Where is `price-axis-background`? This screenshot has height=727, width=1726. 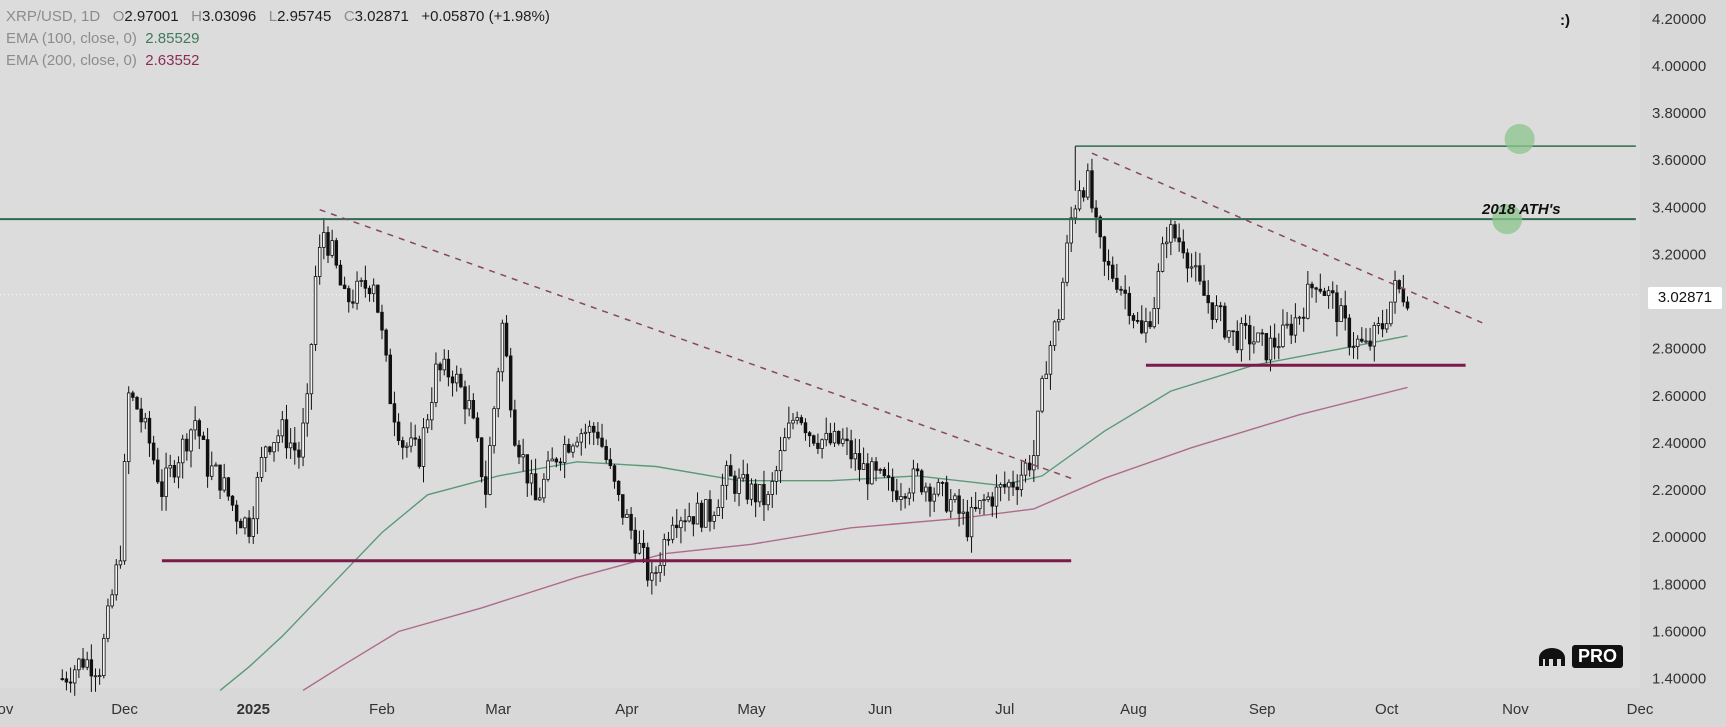
price-axis-background is located at coordinates (1683, 363).